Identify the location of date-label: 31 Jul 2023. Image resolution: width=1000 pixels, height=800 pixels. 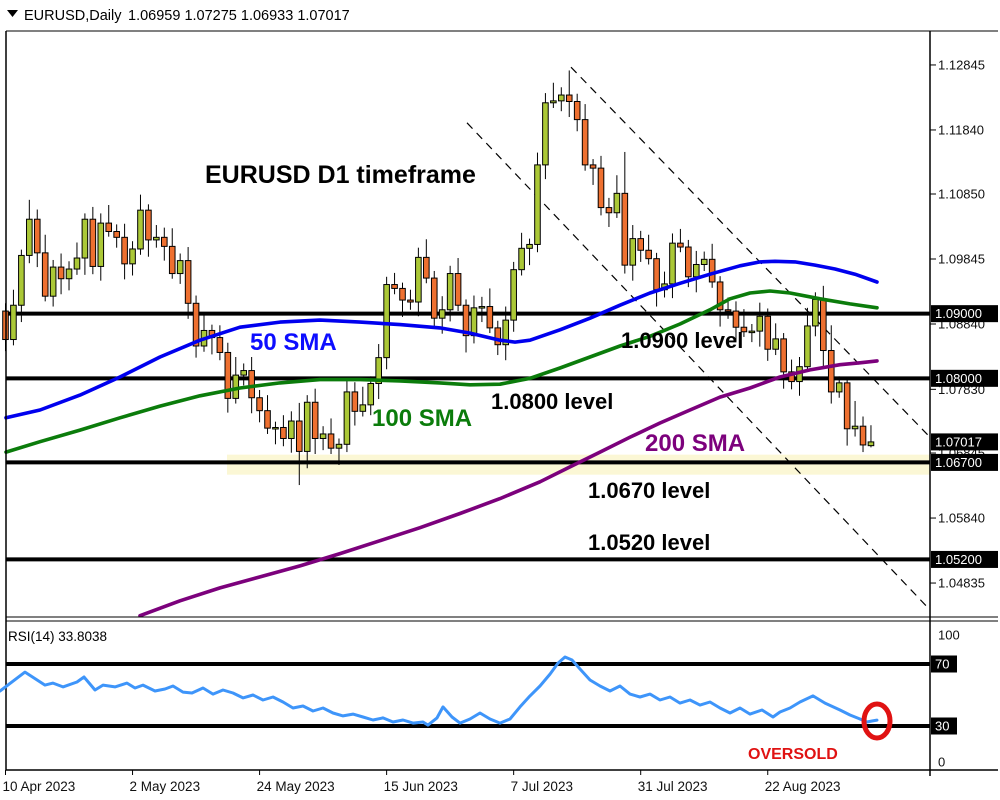
(673, 786).